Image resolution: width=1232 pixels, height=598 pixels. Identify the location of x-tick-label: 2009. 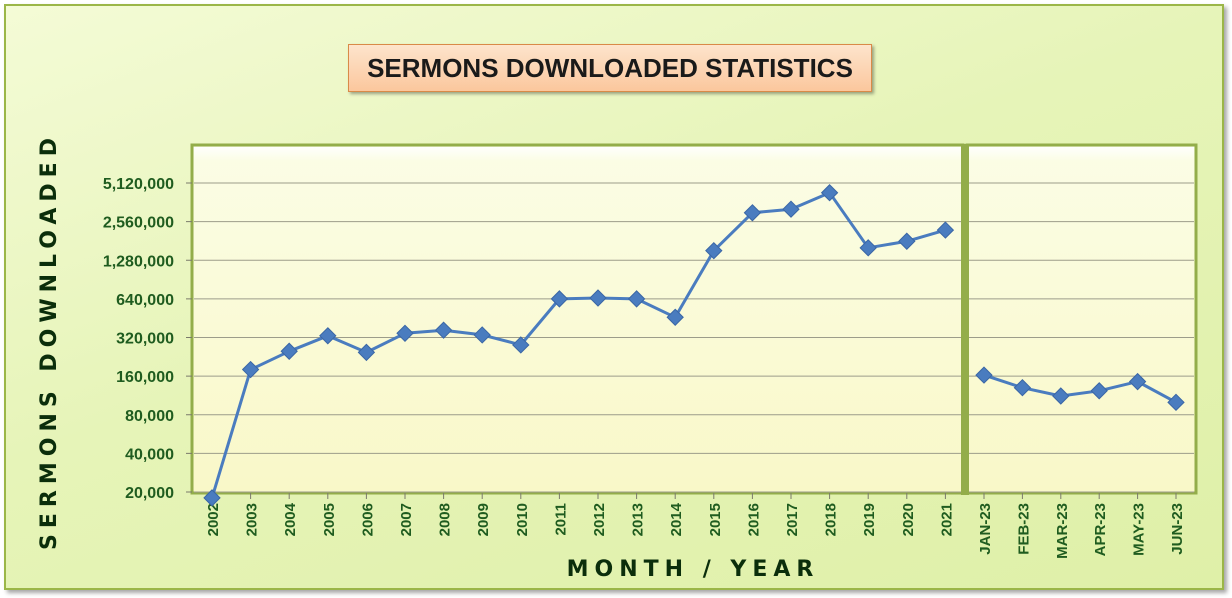
(483, 519).